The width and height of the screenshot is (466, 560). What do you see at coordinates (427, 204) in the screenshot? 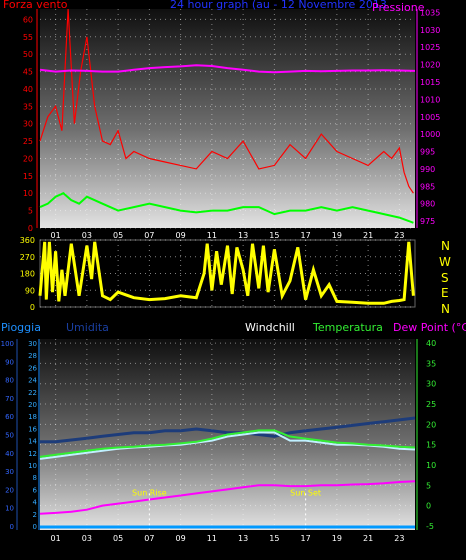
I see `pressure-tick-label: 980` at bounding box center [427, 204].